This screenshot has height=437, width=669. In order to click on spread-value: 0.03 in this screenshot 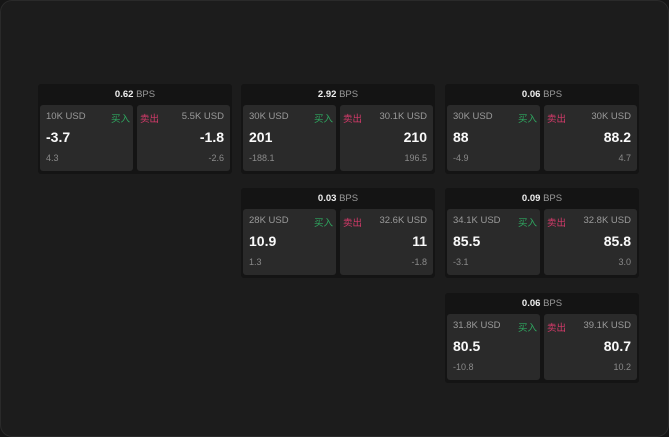, I will do `click(327, 198)`.